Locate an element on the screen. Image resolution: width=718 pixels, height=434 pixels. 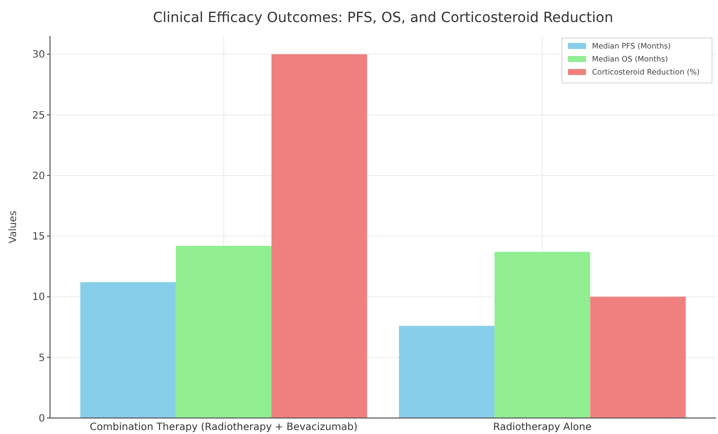
x-tick-label: Combination Therapy (Radiotherapy + Bevacizumab) is located at coordinates (224, 427).